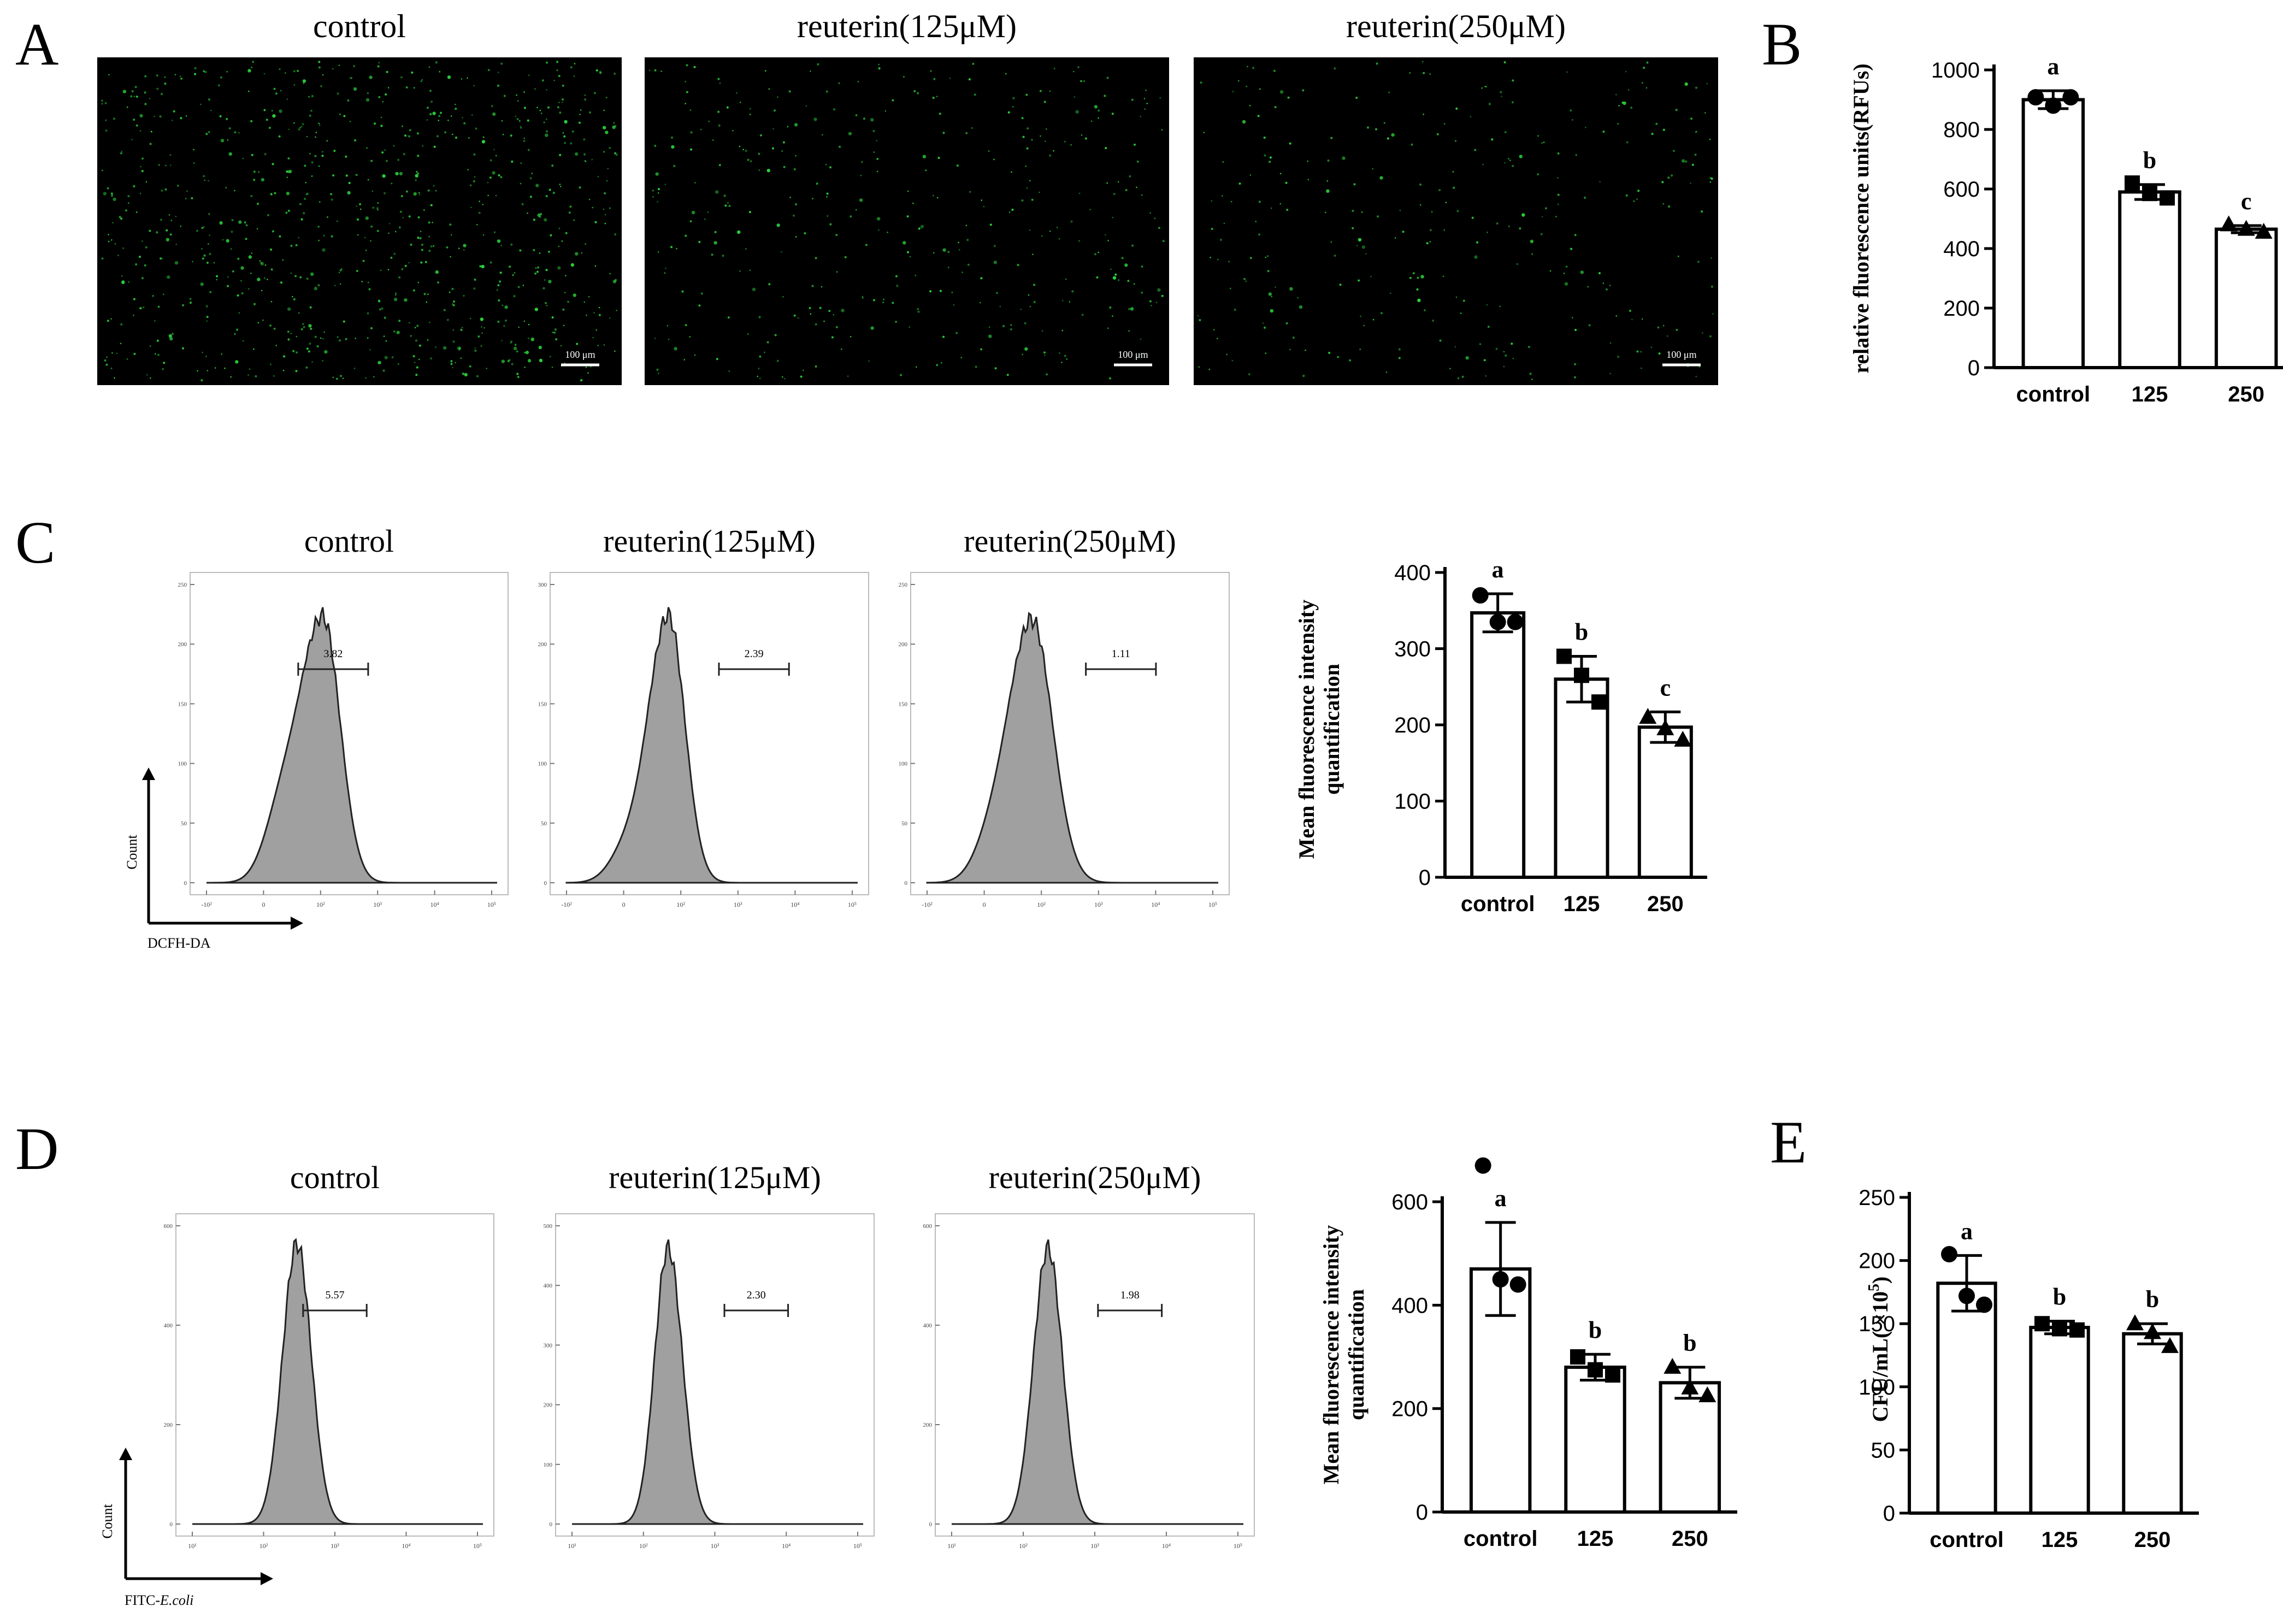 This screenshot has height=1624, width=2283. I want to click on histogram-x-tick: 10³, so click(1098, 904).